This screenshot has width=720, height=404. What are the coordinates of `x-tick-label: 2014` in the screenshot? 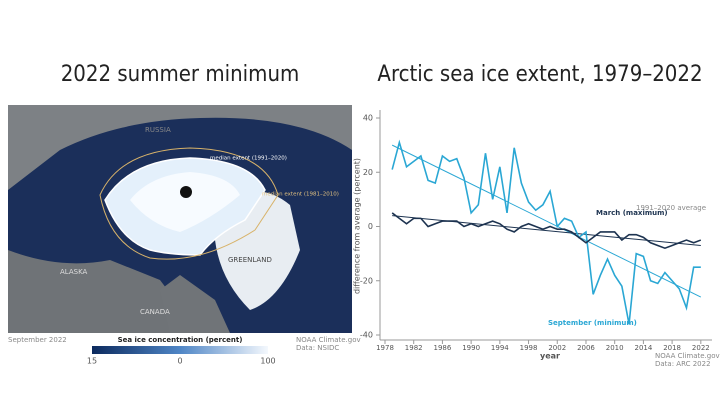 It's located at (643, 348).